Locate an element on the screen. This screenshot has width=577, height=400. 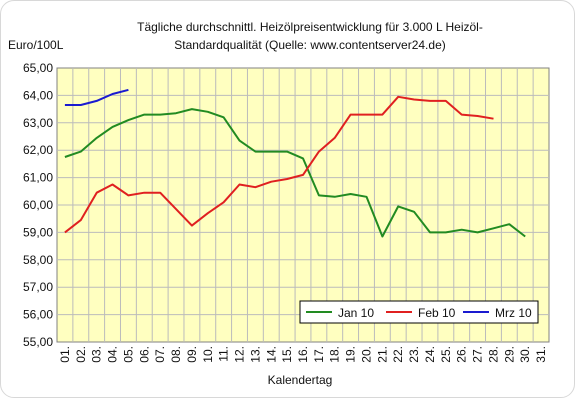
x-tick-label: 24. is located at coordinates (430, 354).